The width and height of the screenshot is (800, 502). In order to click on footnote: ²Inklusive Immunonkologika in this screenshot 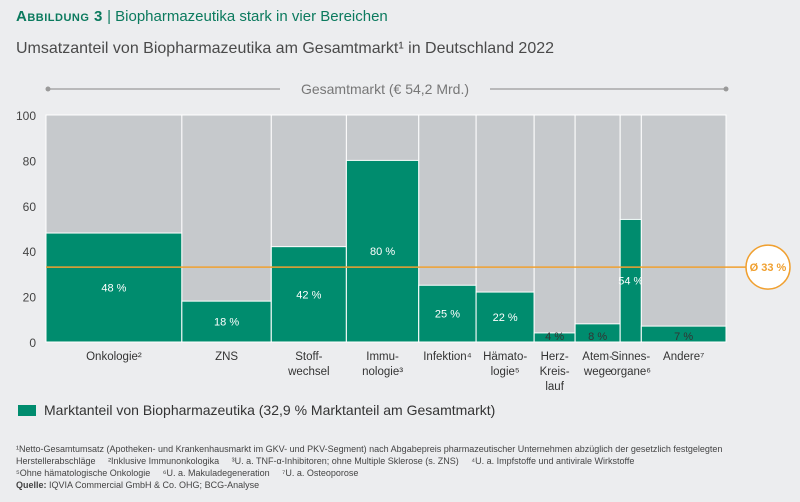, I will do `click(164, 461)`.